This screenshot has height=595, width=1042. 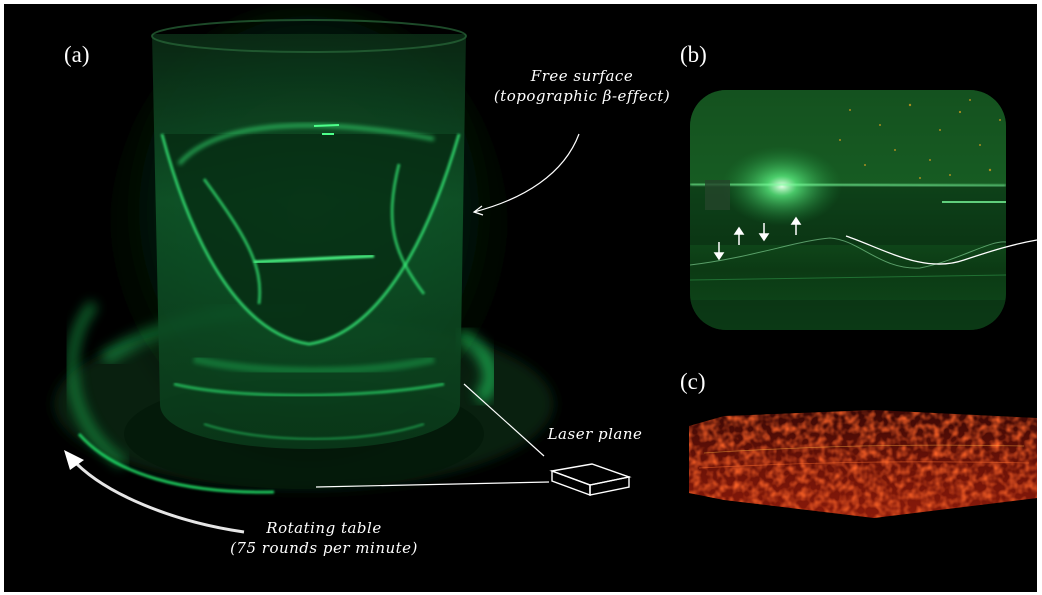 I want to click on panel-b-label: (b), so click(x=693, y=54).